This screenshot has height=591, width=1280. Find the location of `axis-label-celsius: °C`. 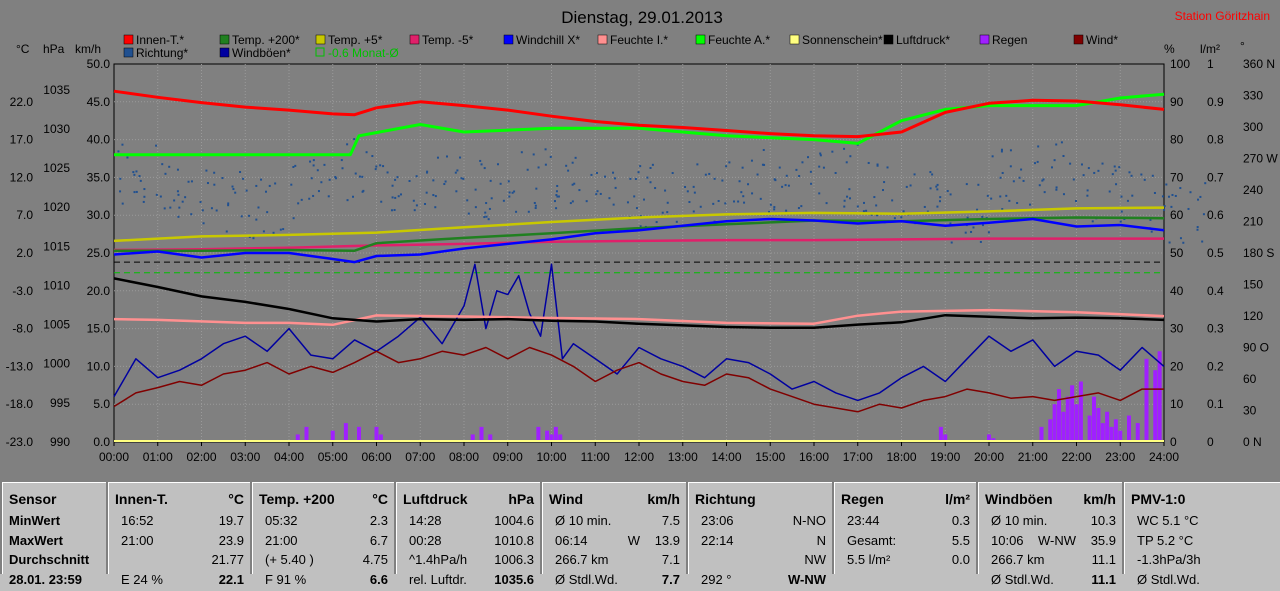

axis-label-celsius: °C is located at coordinates (23, 49).